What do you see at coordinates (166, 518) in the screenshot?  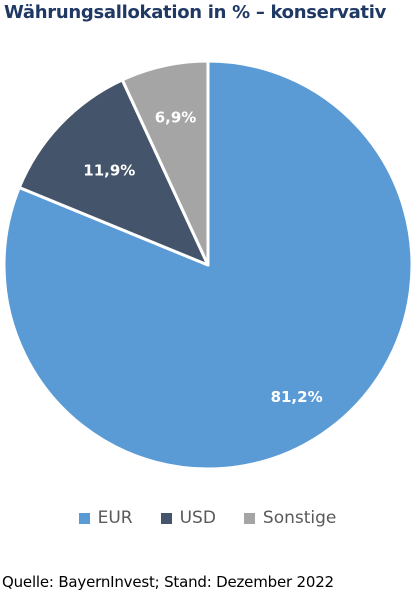 I see `legend-swatch-usd` at bounding box center [166, 518].